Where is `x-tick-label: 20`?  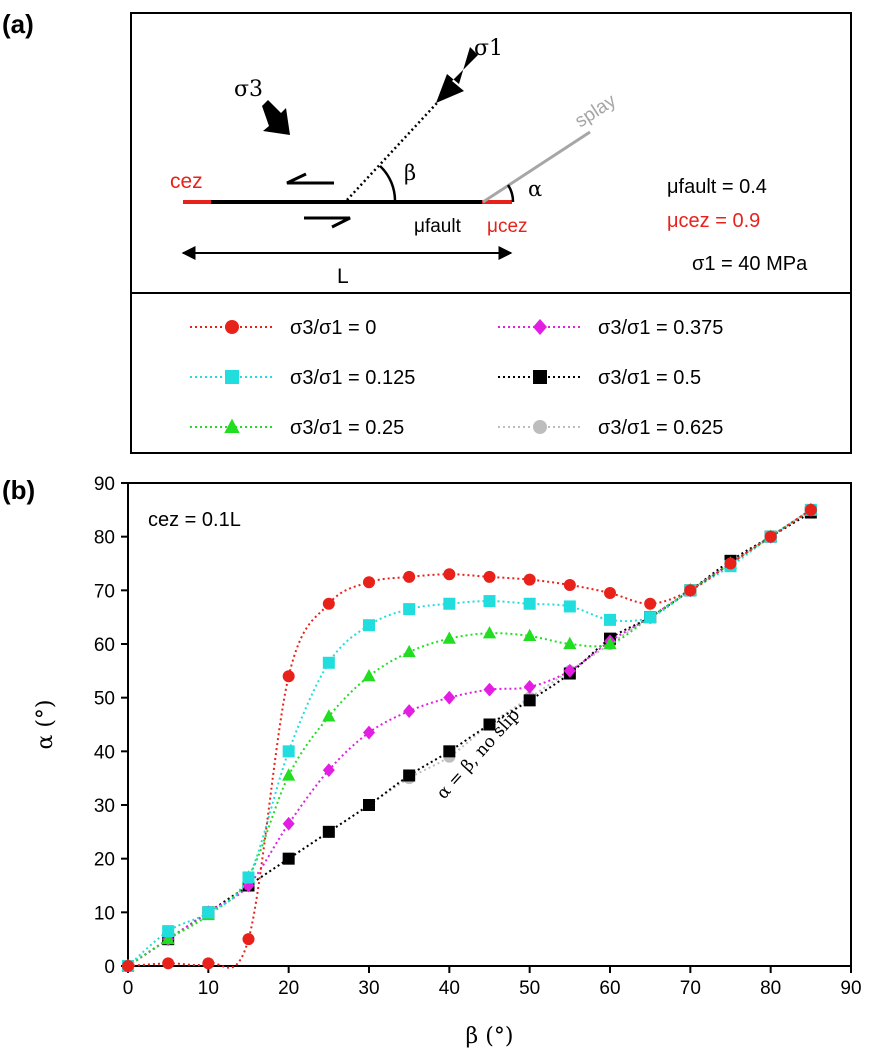 x-tick-label: 20 is located at coordinates (288, 988).